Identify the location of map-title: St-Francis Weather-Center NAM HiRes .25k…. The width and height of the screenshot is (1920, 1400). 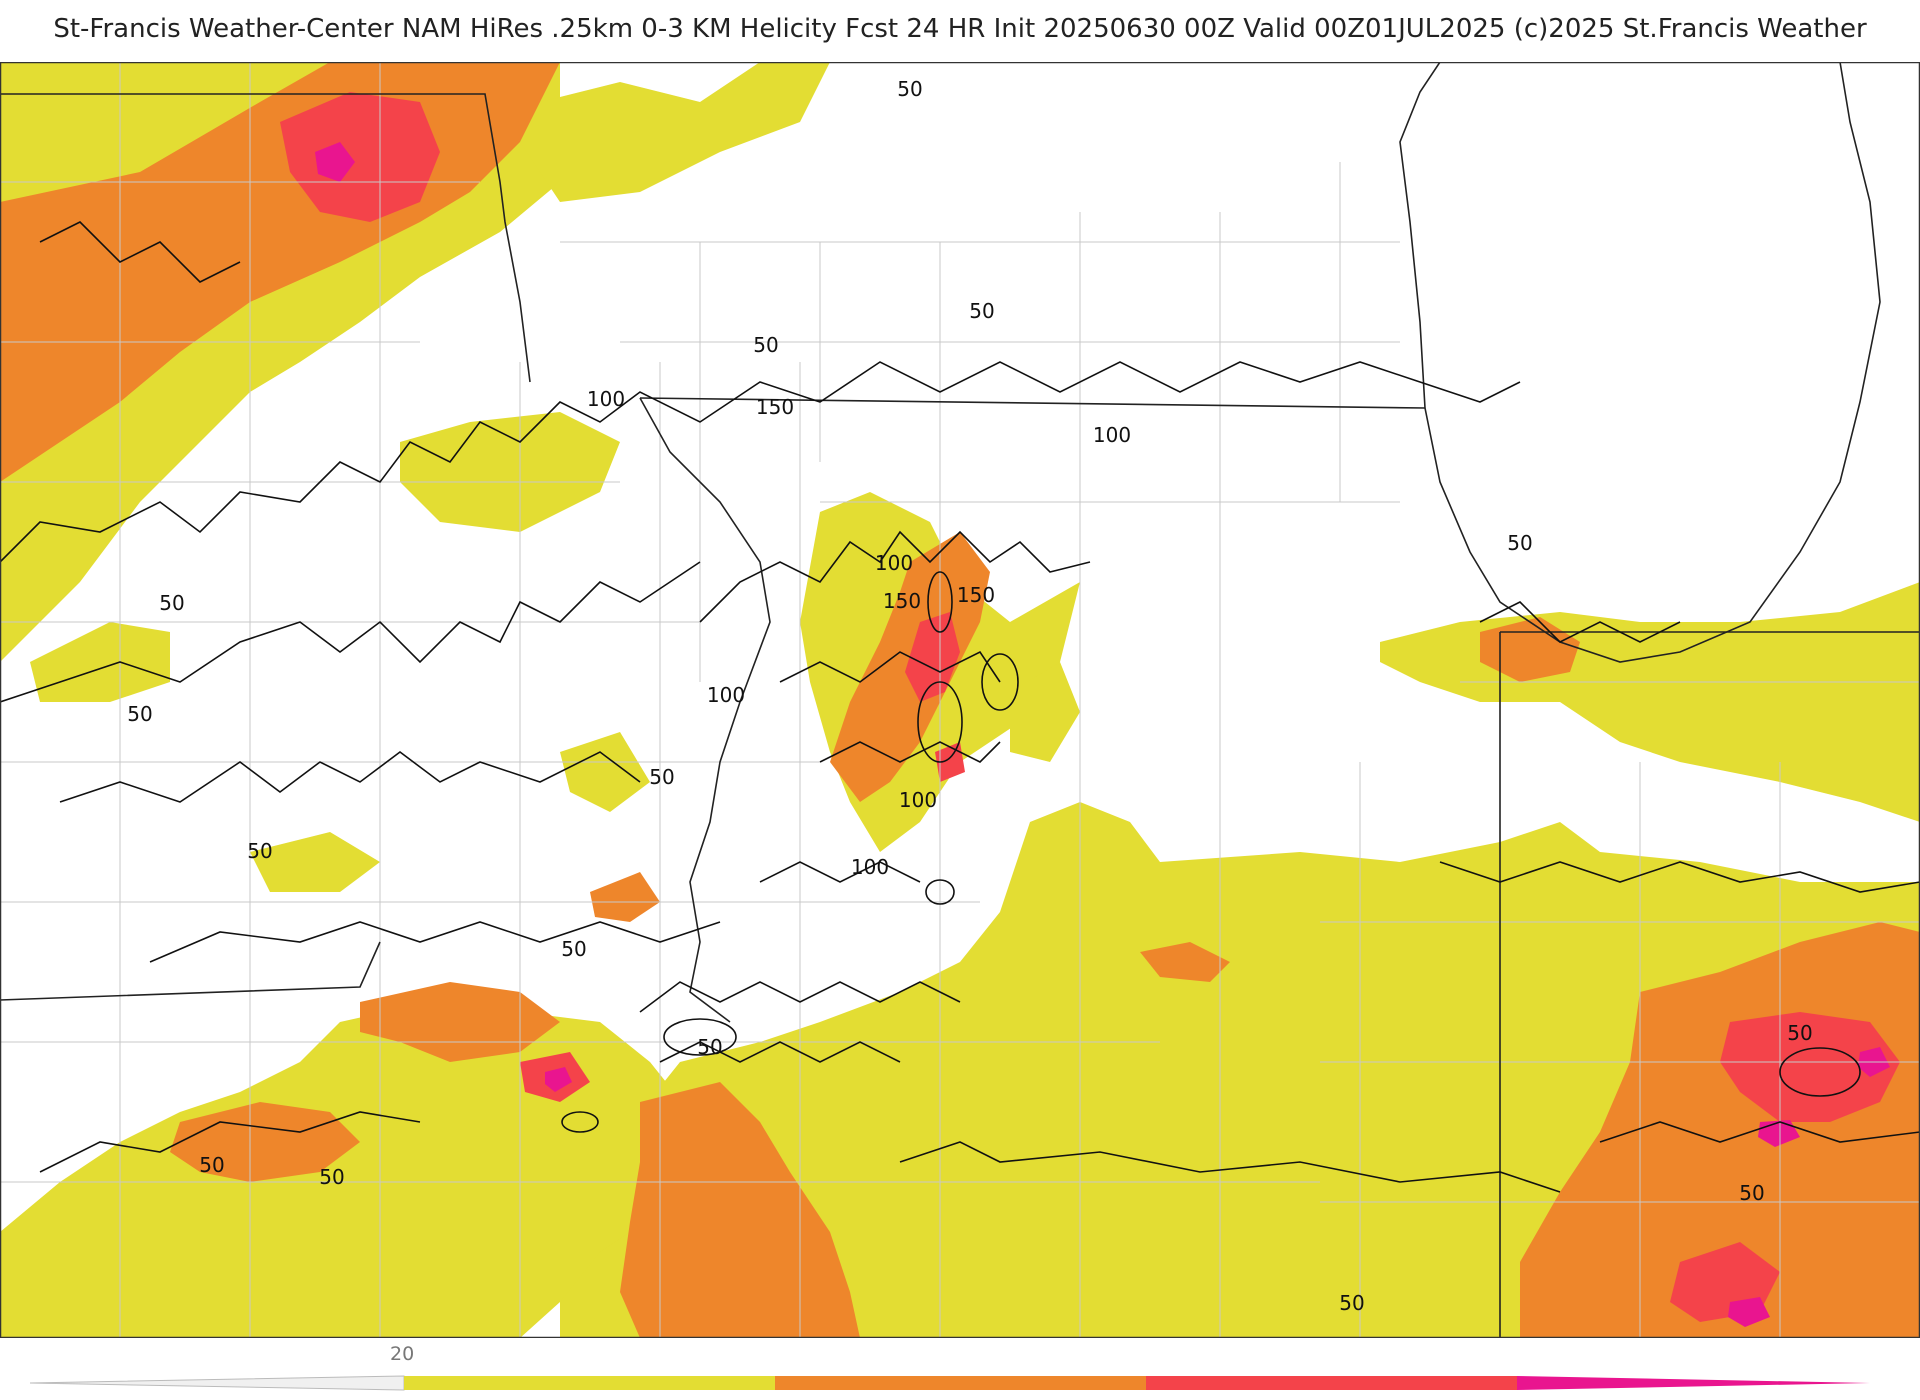
(960, 29).